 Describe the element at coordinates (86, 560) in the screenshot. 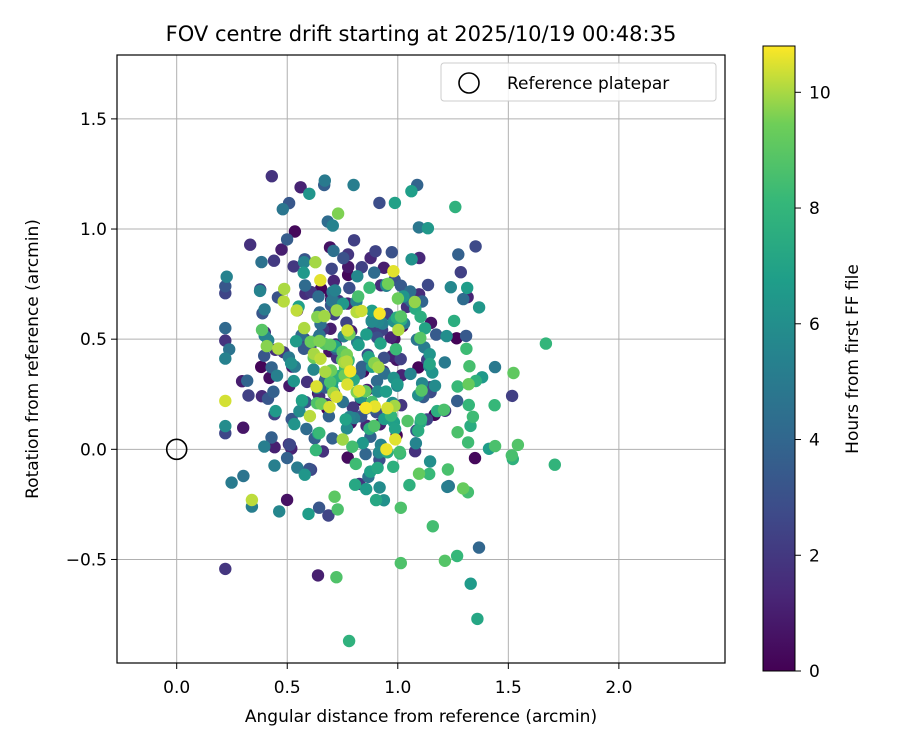

I see `y-tick-label: −0.5` at that location.